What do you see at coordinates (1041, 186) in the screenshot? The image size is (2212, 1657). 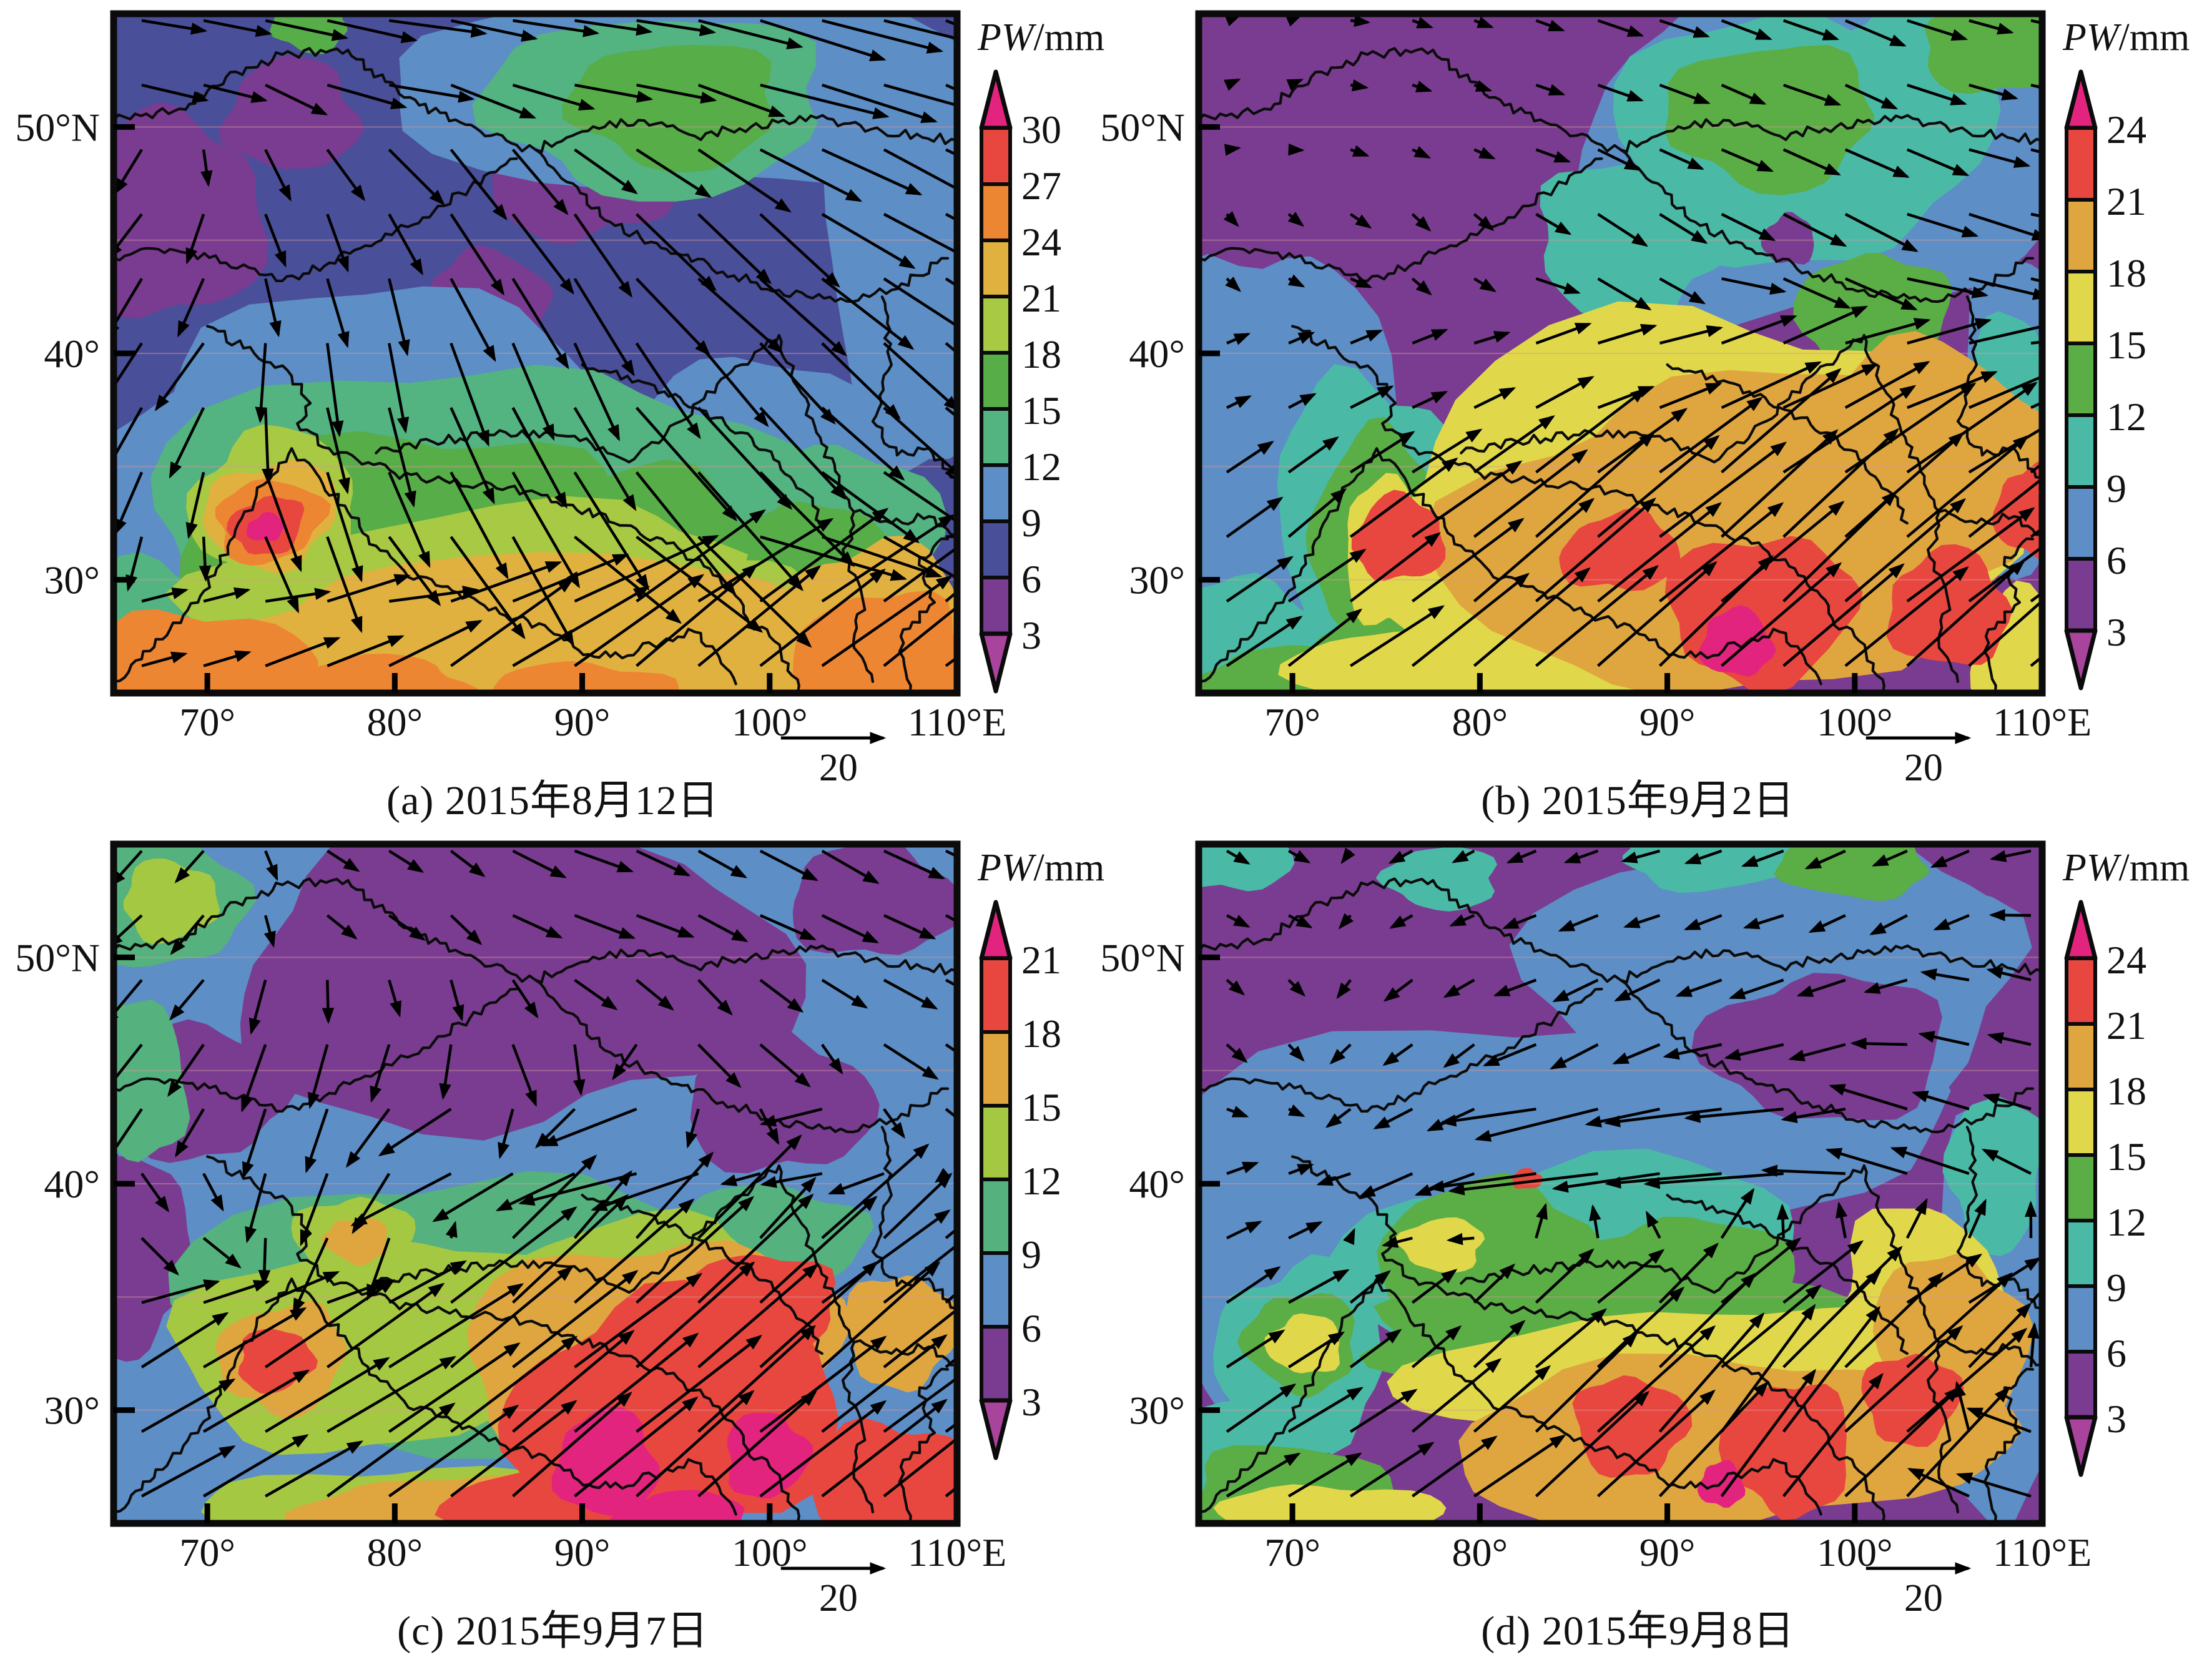 I see `colorbar-label: 27` at bounding box center [1041, 186].